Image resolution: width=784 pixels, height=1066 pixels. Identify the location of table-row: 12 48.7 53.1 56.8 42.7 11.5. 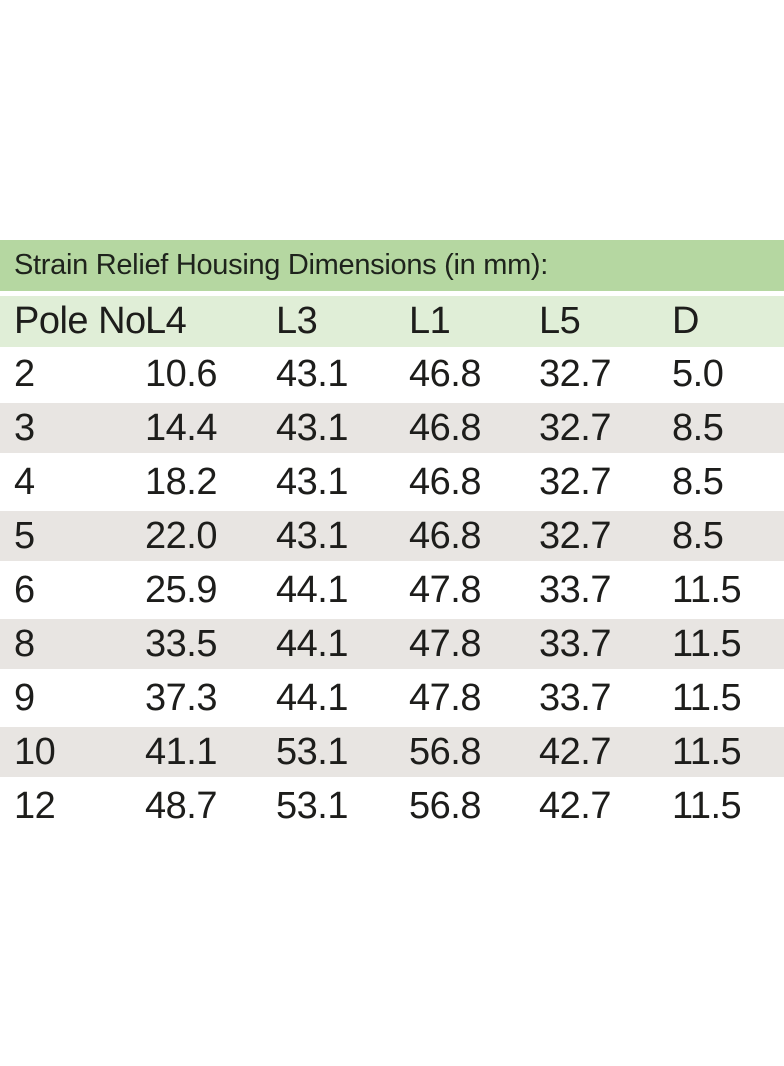
(392, 806).